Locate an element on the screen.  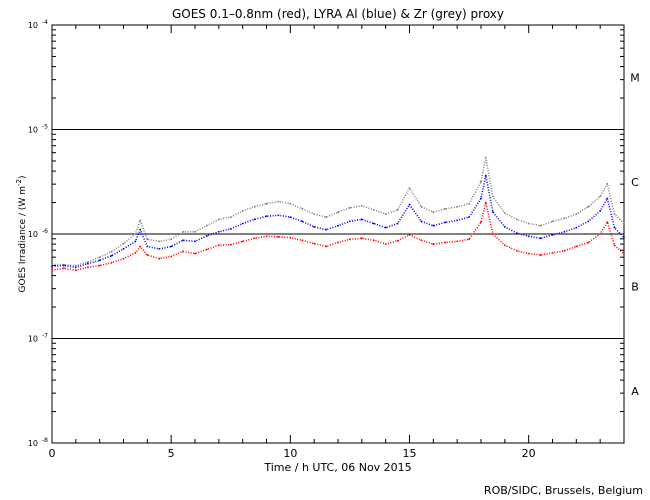
y-tick-exponent: -5 is located at coordinates (45, 127).